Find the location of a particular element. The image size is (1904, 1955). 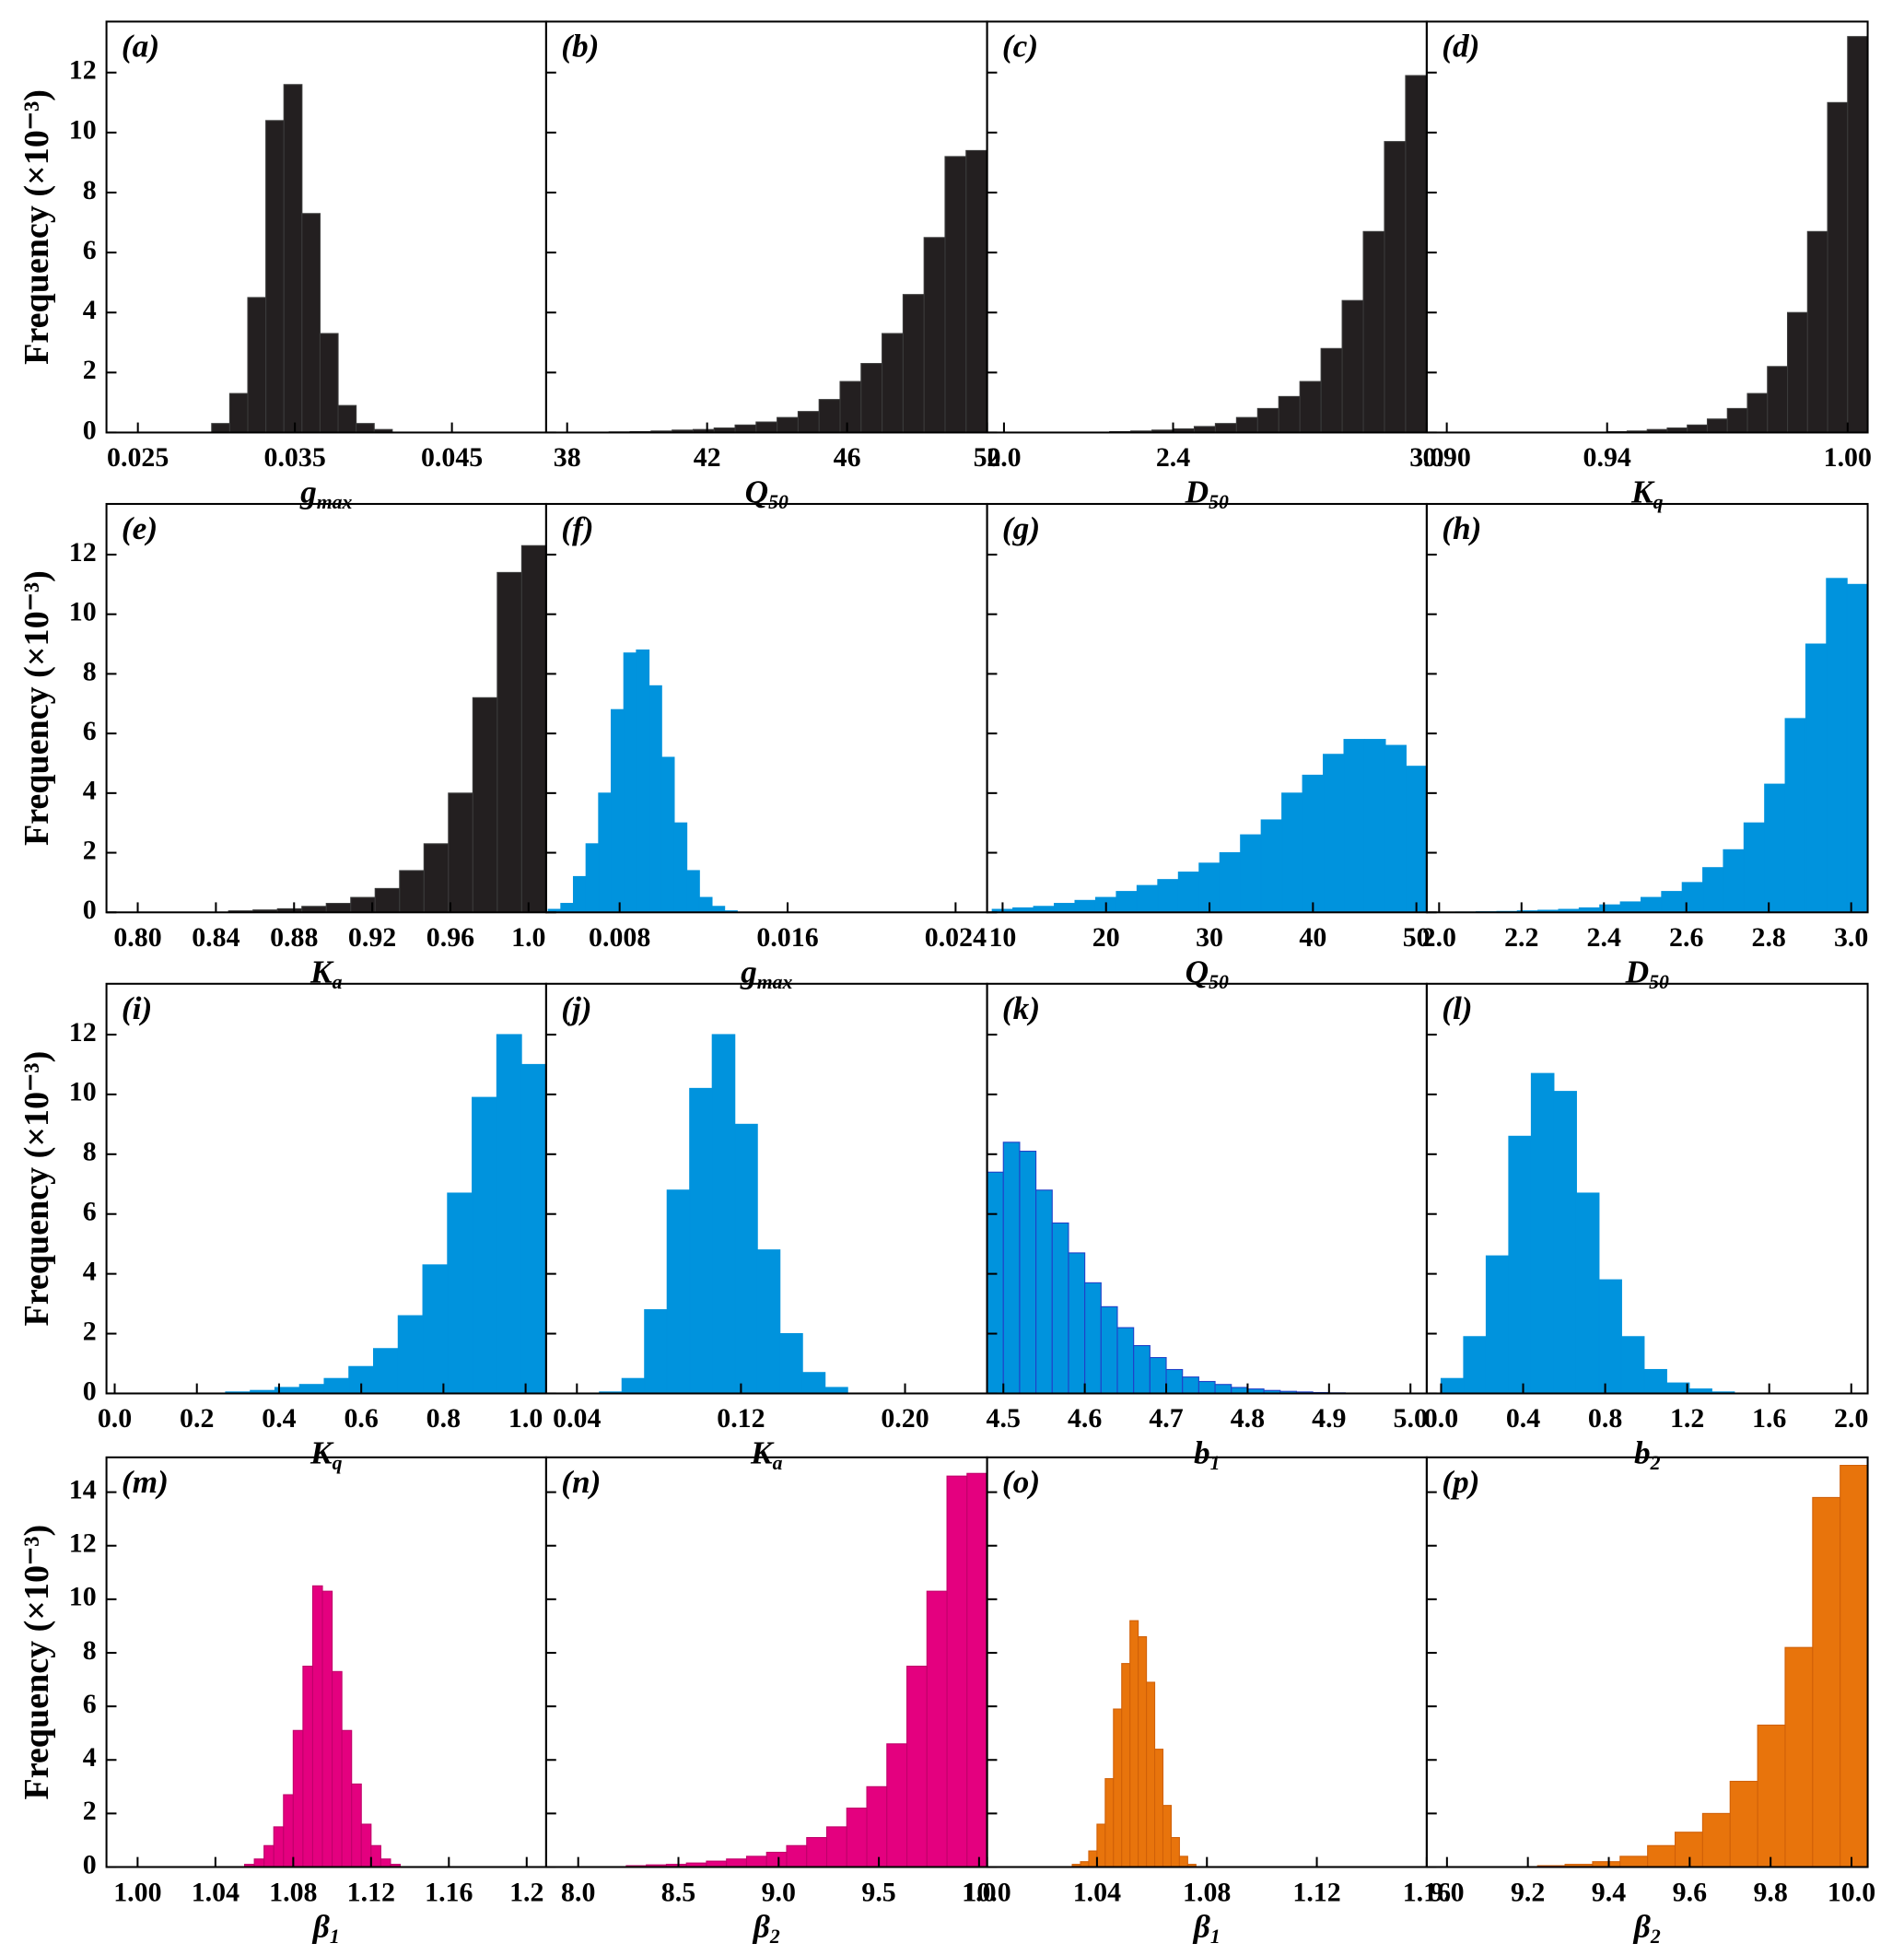

x-tick-label: 1.04 is located at coordinates (215, 1892).